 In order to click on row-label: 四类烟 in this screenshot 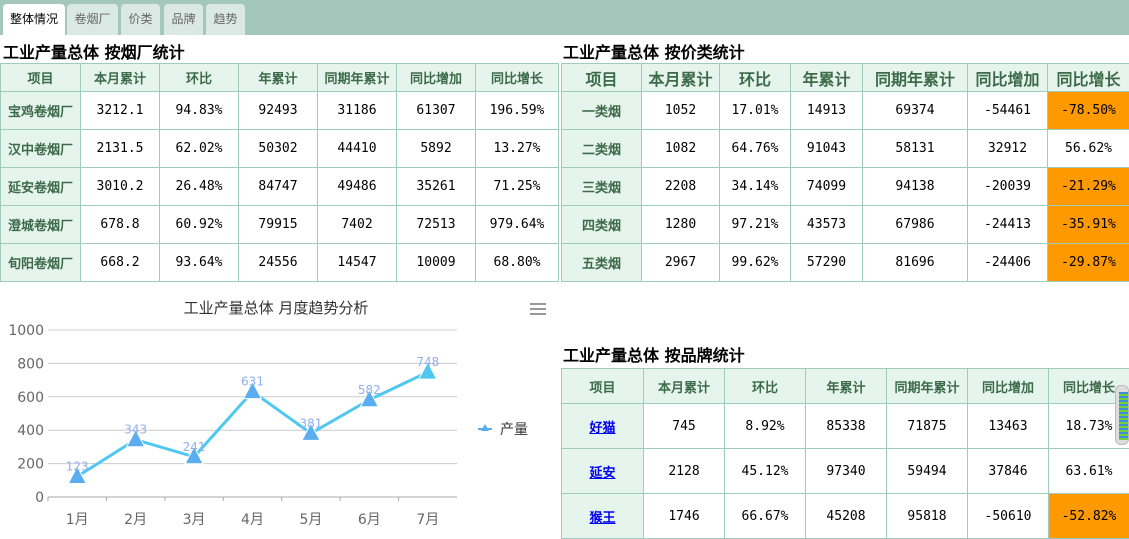, I will do `click(602, 225)`.